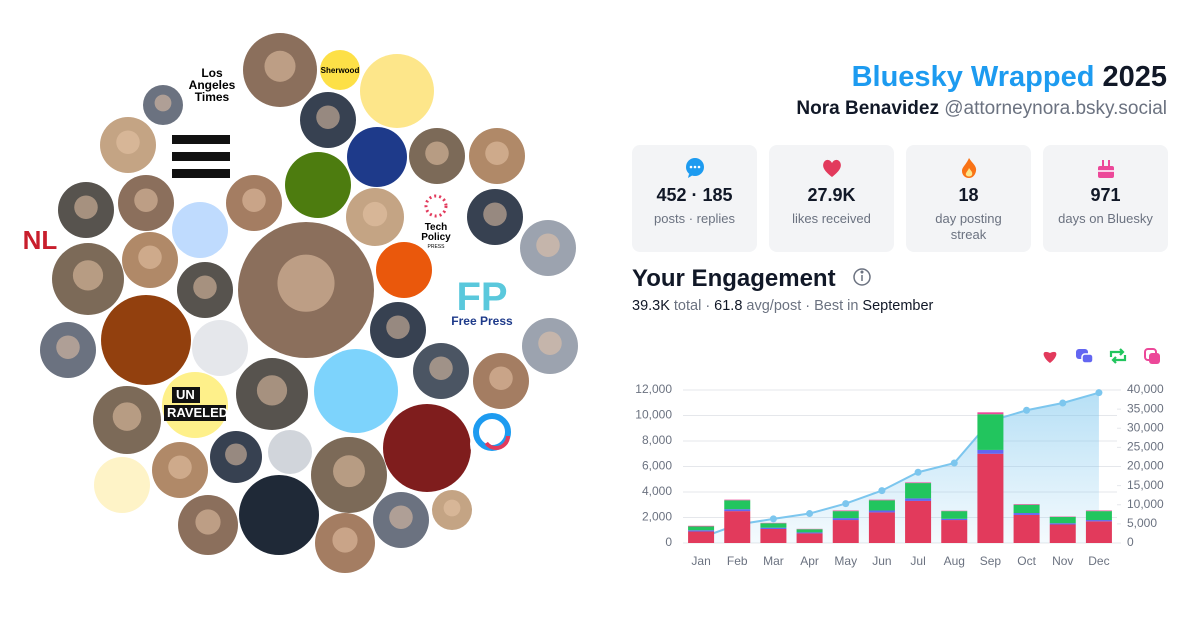 The image size is (1200, 630). I want to click on y-tick-label: 12,000, so click(653, 389).